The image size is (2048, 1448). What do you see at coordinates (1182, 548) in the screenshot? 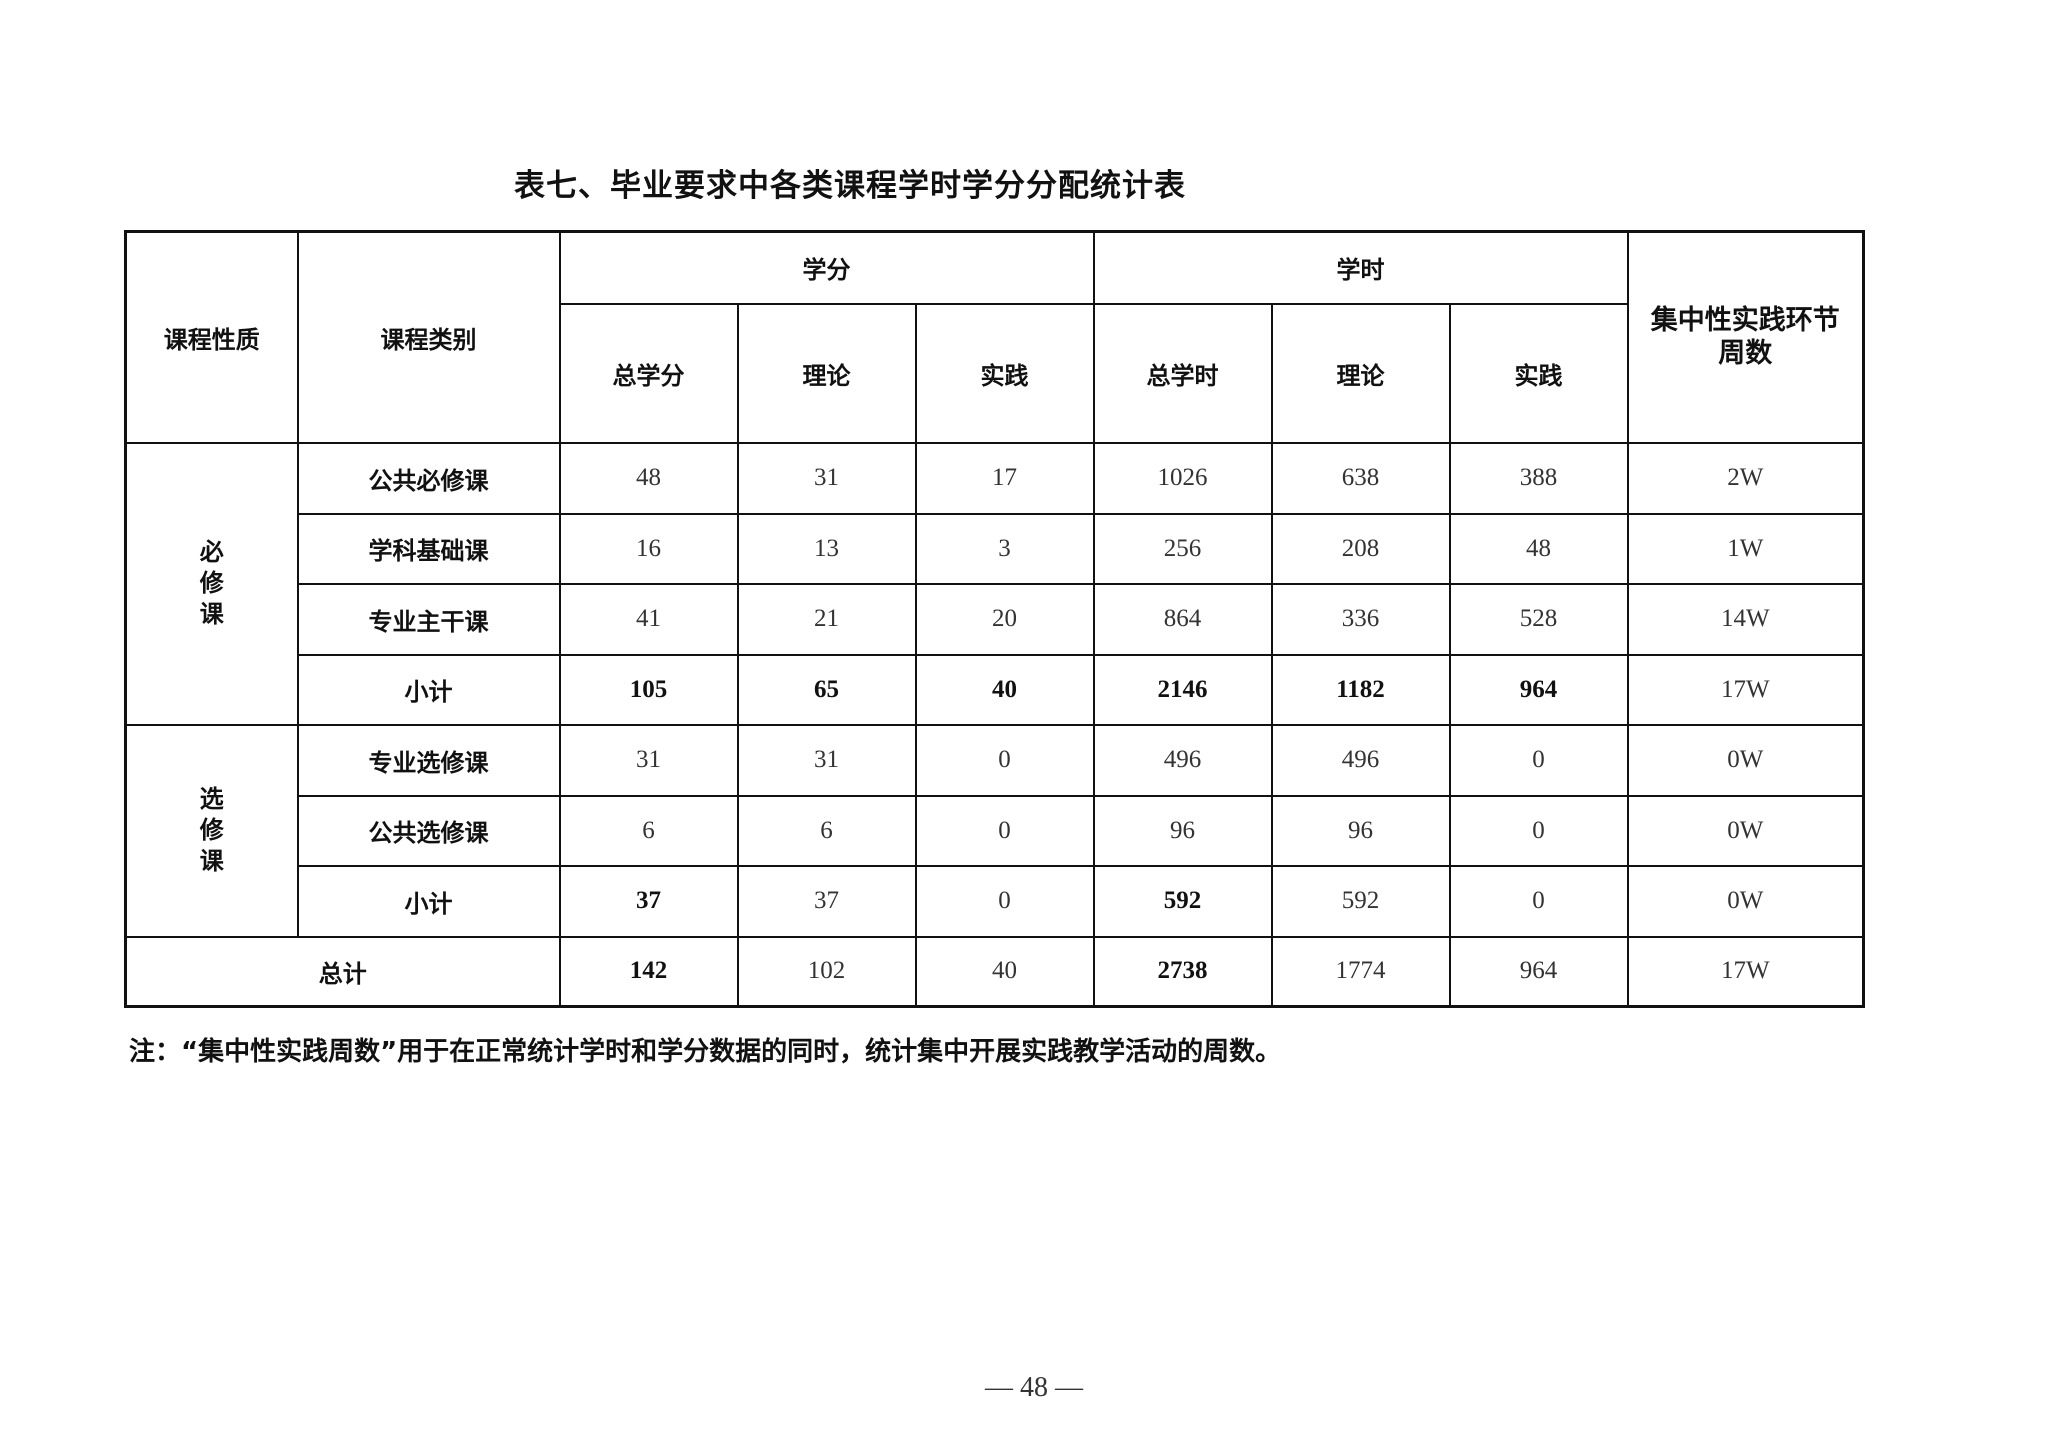
I see `value-cell: 256` at bounding box center [1182, 548].